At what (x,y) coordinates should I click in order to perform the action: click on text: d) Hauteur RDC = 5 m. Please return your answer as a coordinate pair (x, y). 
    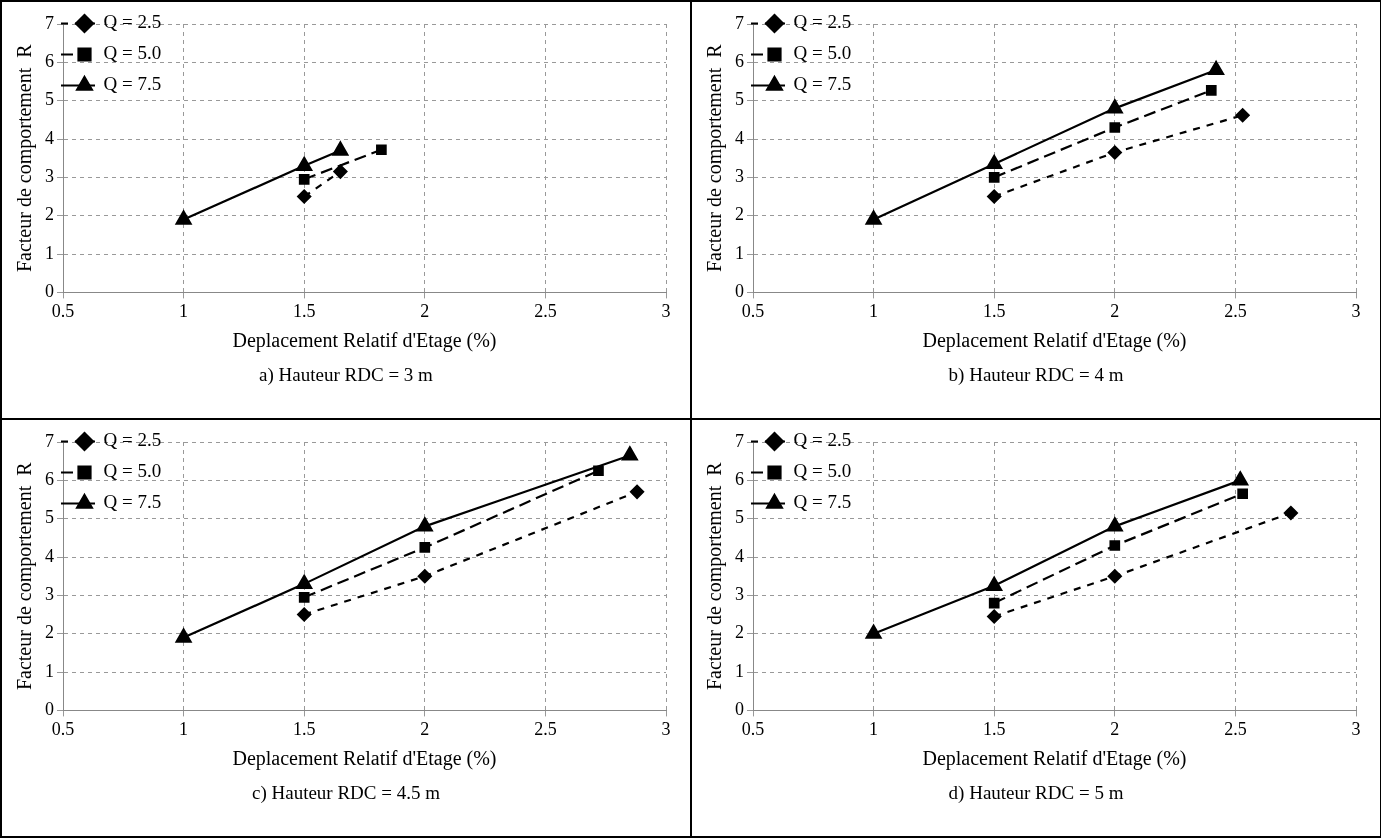
    Looking at the image, I should click on (1036, 793).